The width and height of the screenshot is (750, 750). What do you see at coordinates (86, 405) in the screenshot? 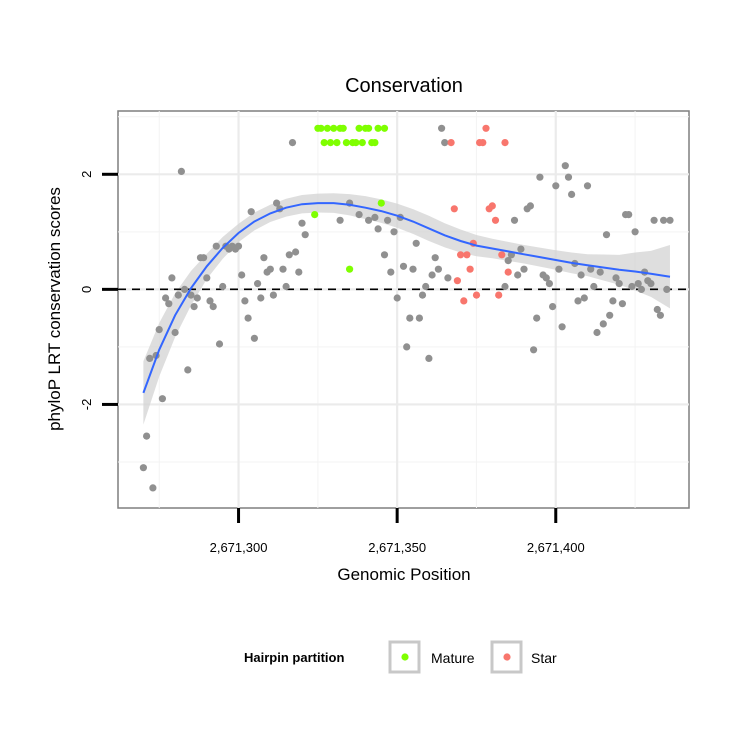
I see `y-tick-label: -2` at bounding box center [86, 405].